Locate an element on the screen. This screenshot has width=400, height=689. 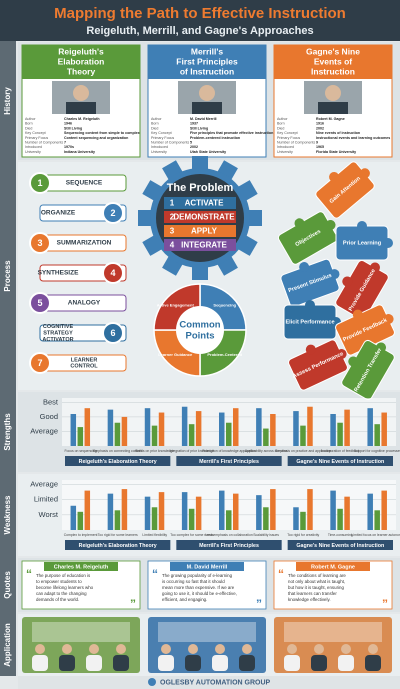
common-title: Common is located at coordinates (199, 325).